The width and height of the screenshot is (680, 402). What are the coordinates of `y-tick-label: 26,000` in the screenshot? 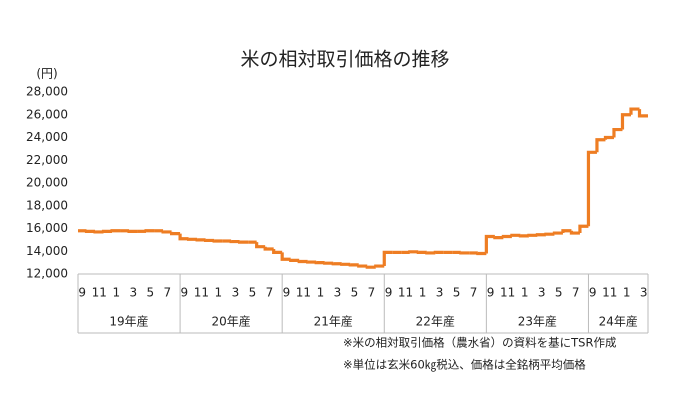 It's located at (47, 114).